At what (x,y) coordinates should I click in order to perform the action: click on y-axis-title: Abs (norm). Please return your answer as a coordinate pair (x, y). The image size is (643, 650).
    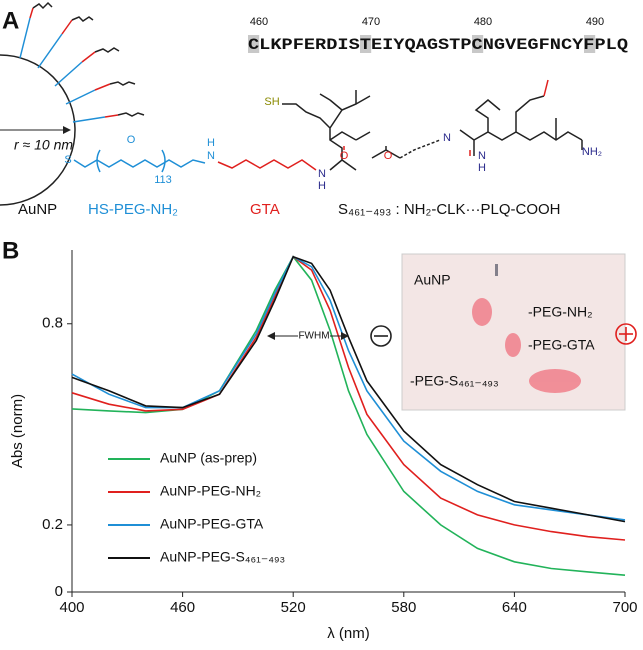
    Looking at the image, I should click on (17, 431).